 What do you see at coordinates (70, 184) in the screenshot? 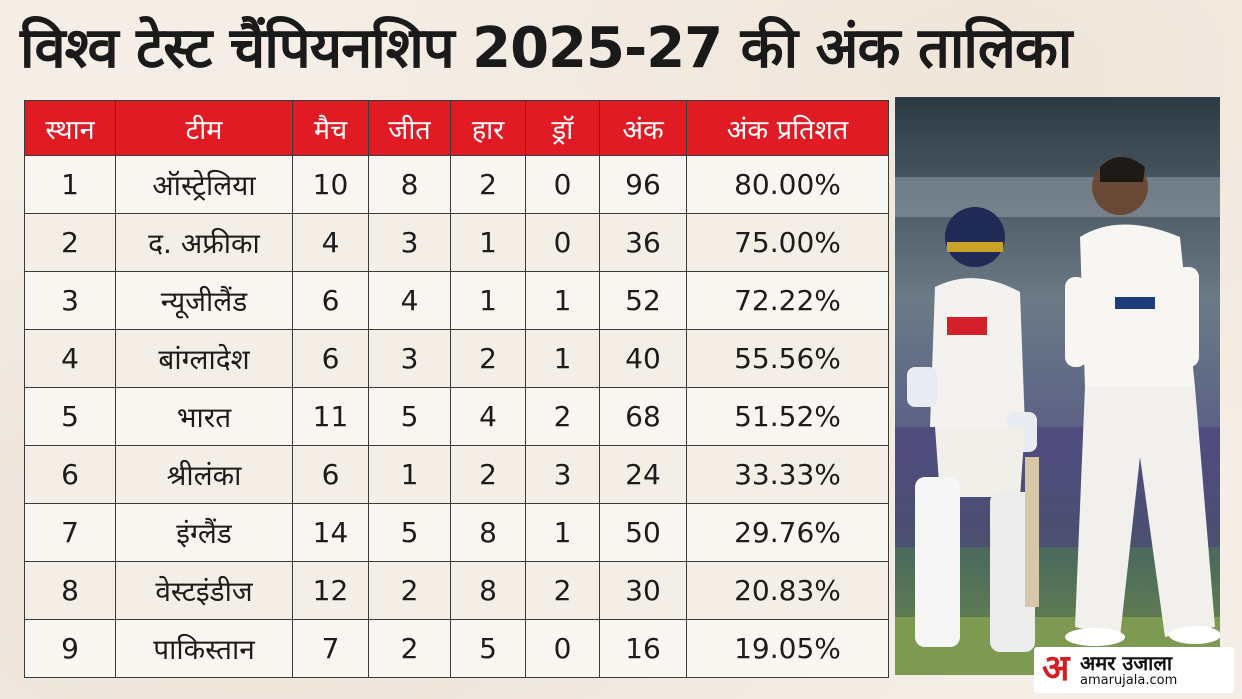
I see `cell-position: 1` at bounding box center [70, 184].